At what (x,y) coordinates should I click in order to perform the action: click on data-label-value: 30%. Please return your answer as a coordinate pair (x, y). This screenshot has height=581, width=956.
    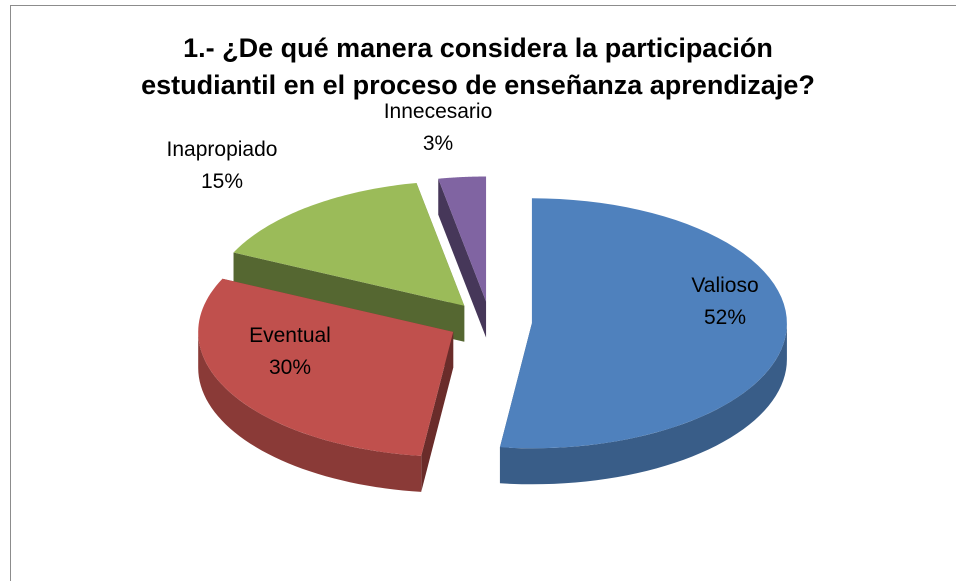
    Looking at the image, I should click on (290, 367).